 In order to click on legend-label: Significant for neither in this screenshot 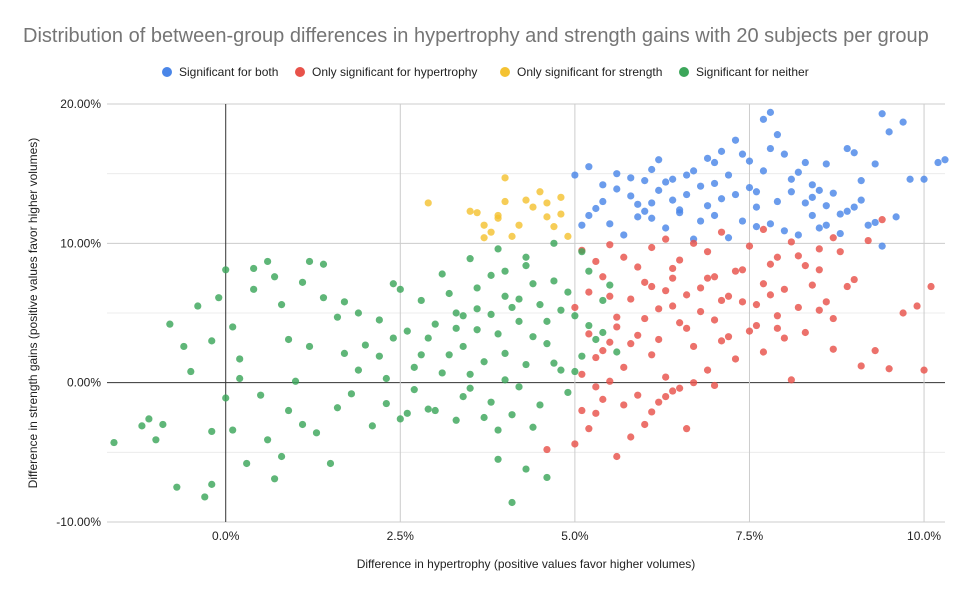, I will do `click(752, 72)`.